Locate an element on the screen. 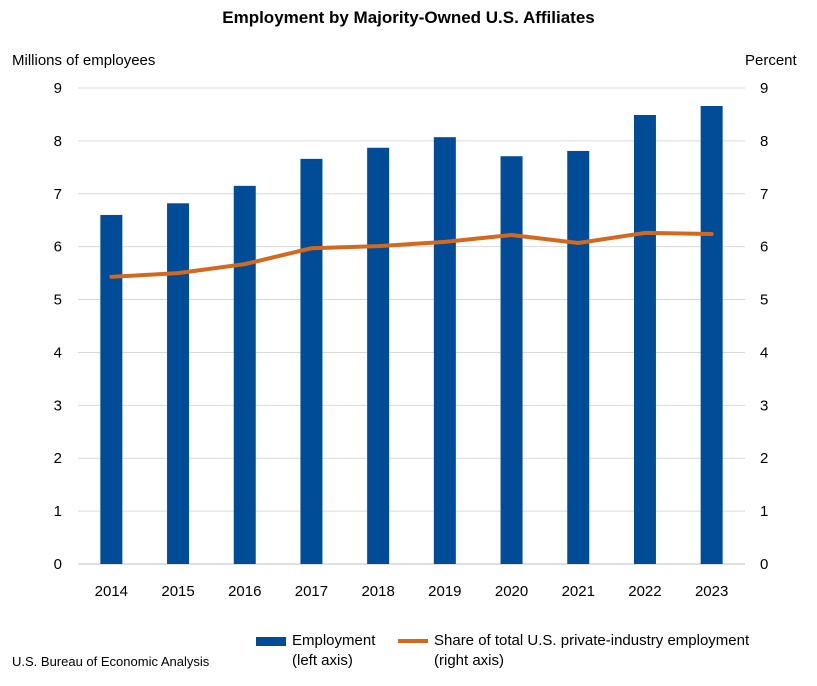 This screenshot has height=686, width=817. bar-2015 is located at coordinates (178, 383).